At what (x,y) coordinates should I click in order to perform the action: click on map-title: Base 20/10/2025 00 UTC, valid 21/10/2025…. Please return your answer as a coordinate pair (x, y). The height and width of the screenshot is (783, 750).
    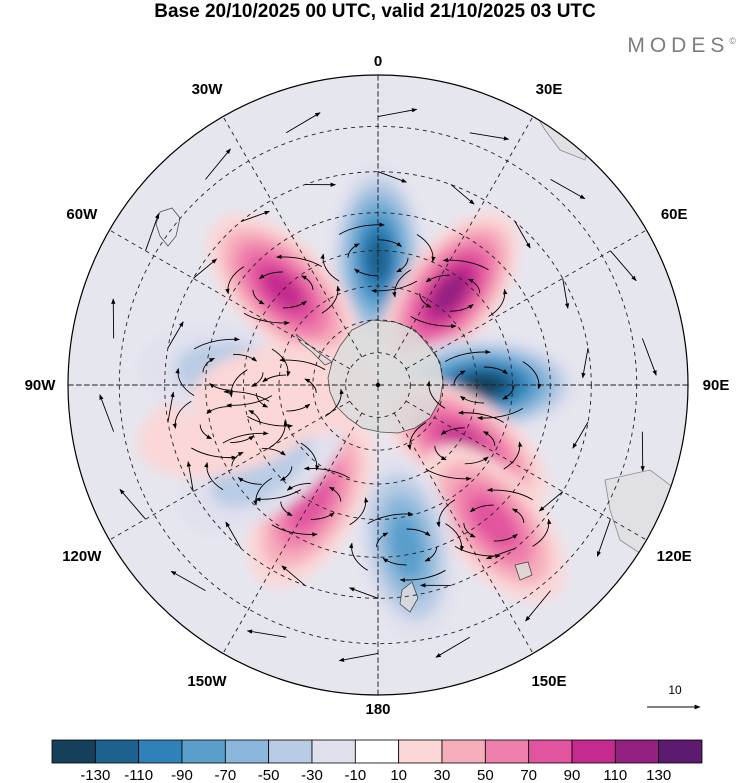
    Looking at the image, I should click on (375, 11).